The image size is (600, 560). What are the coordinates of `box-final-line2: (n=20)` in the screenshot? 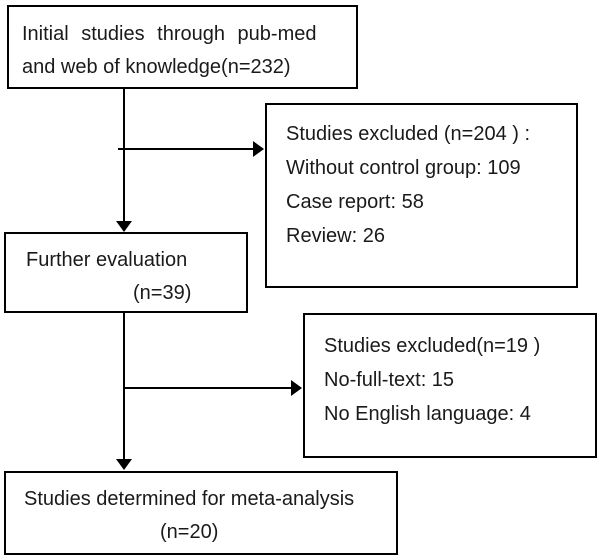 It's located at (189, 532).